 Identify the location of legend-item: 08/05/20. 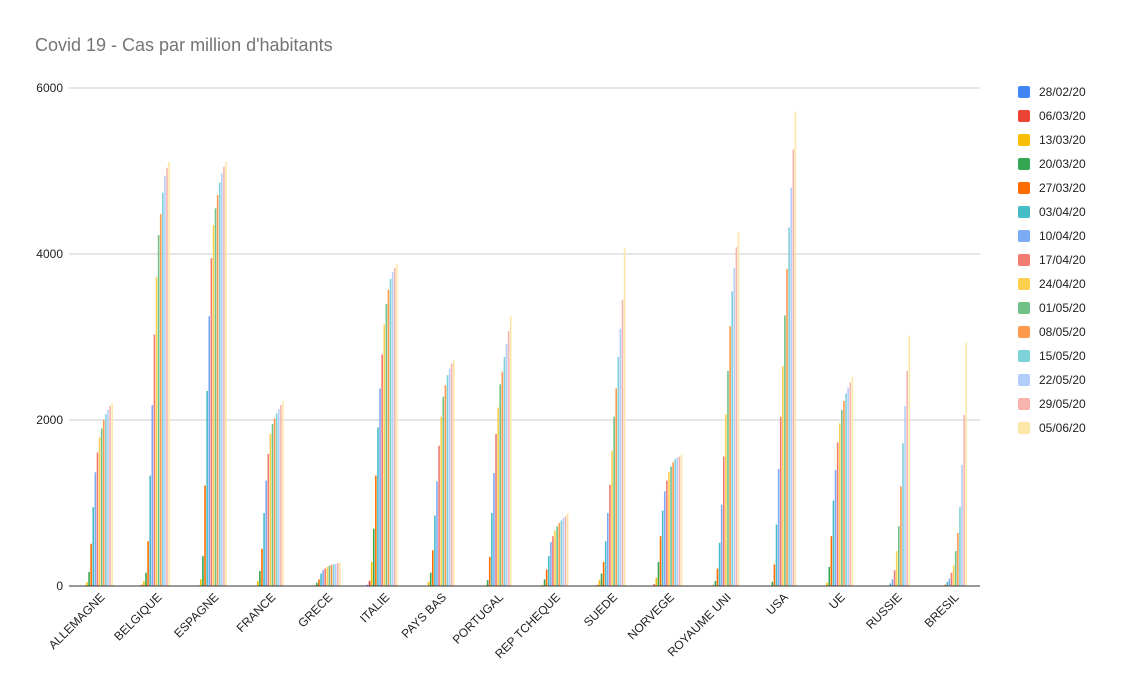
(1052, 332).